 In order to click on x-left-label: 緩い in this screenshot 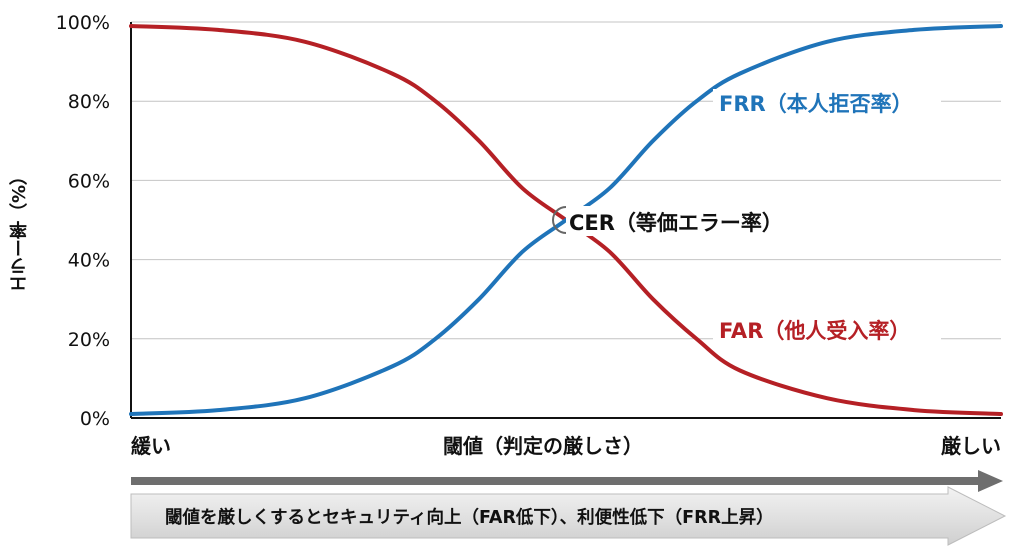, I will do `click(151, 446)`.